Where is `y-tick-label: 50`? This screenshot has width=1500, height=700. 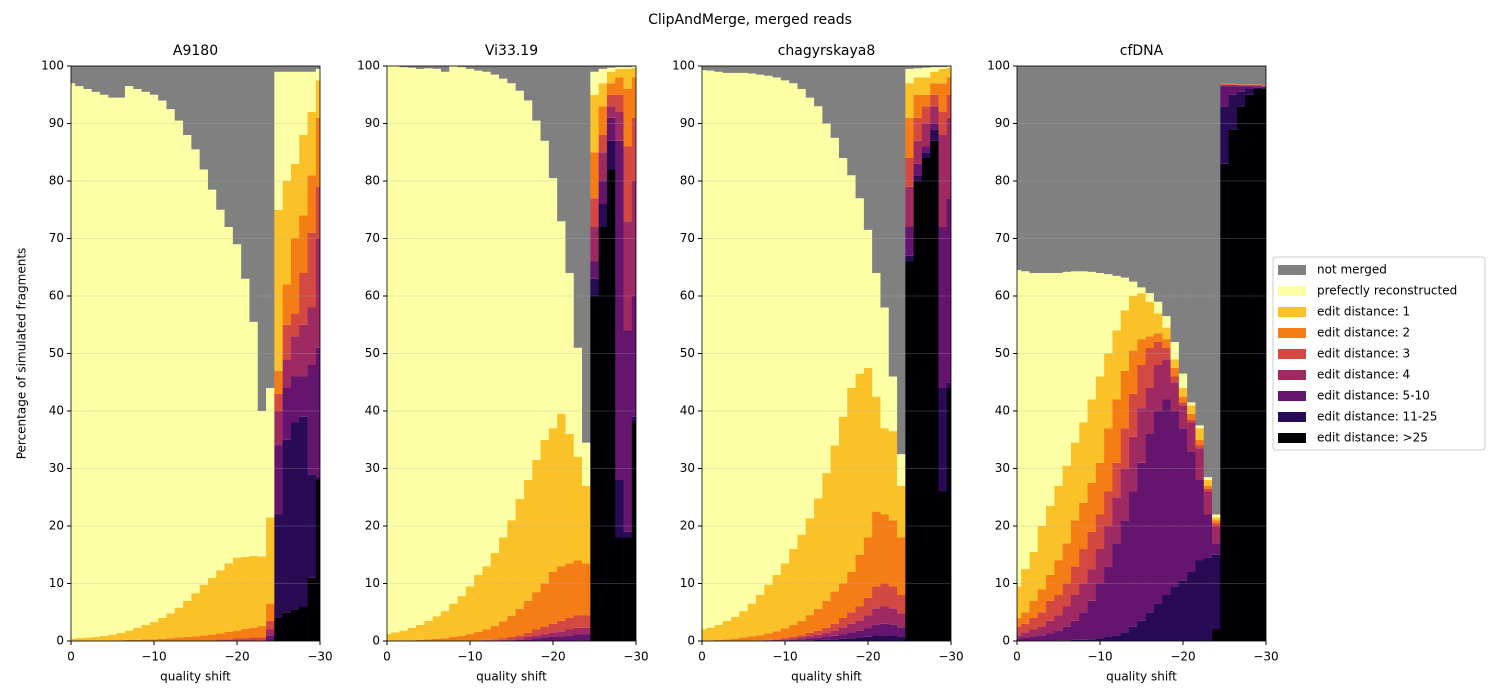
y-tick-label: 50 is located at coordinates (687, 353).